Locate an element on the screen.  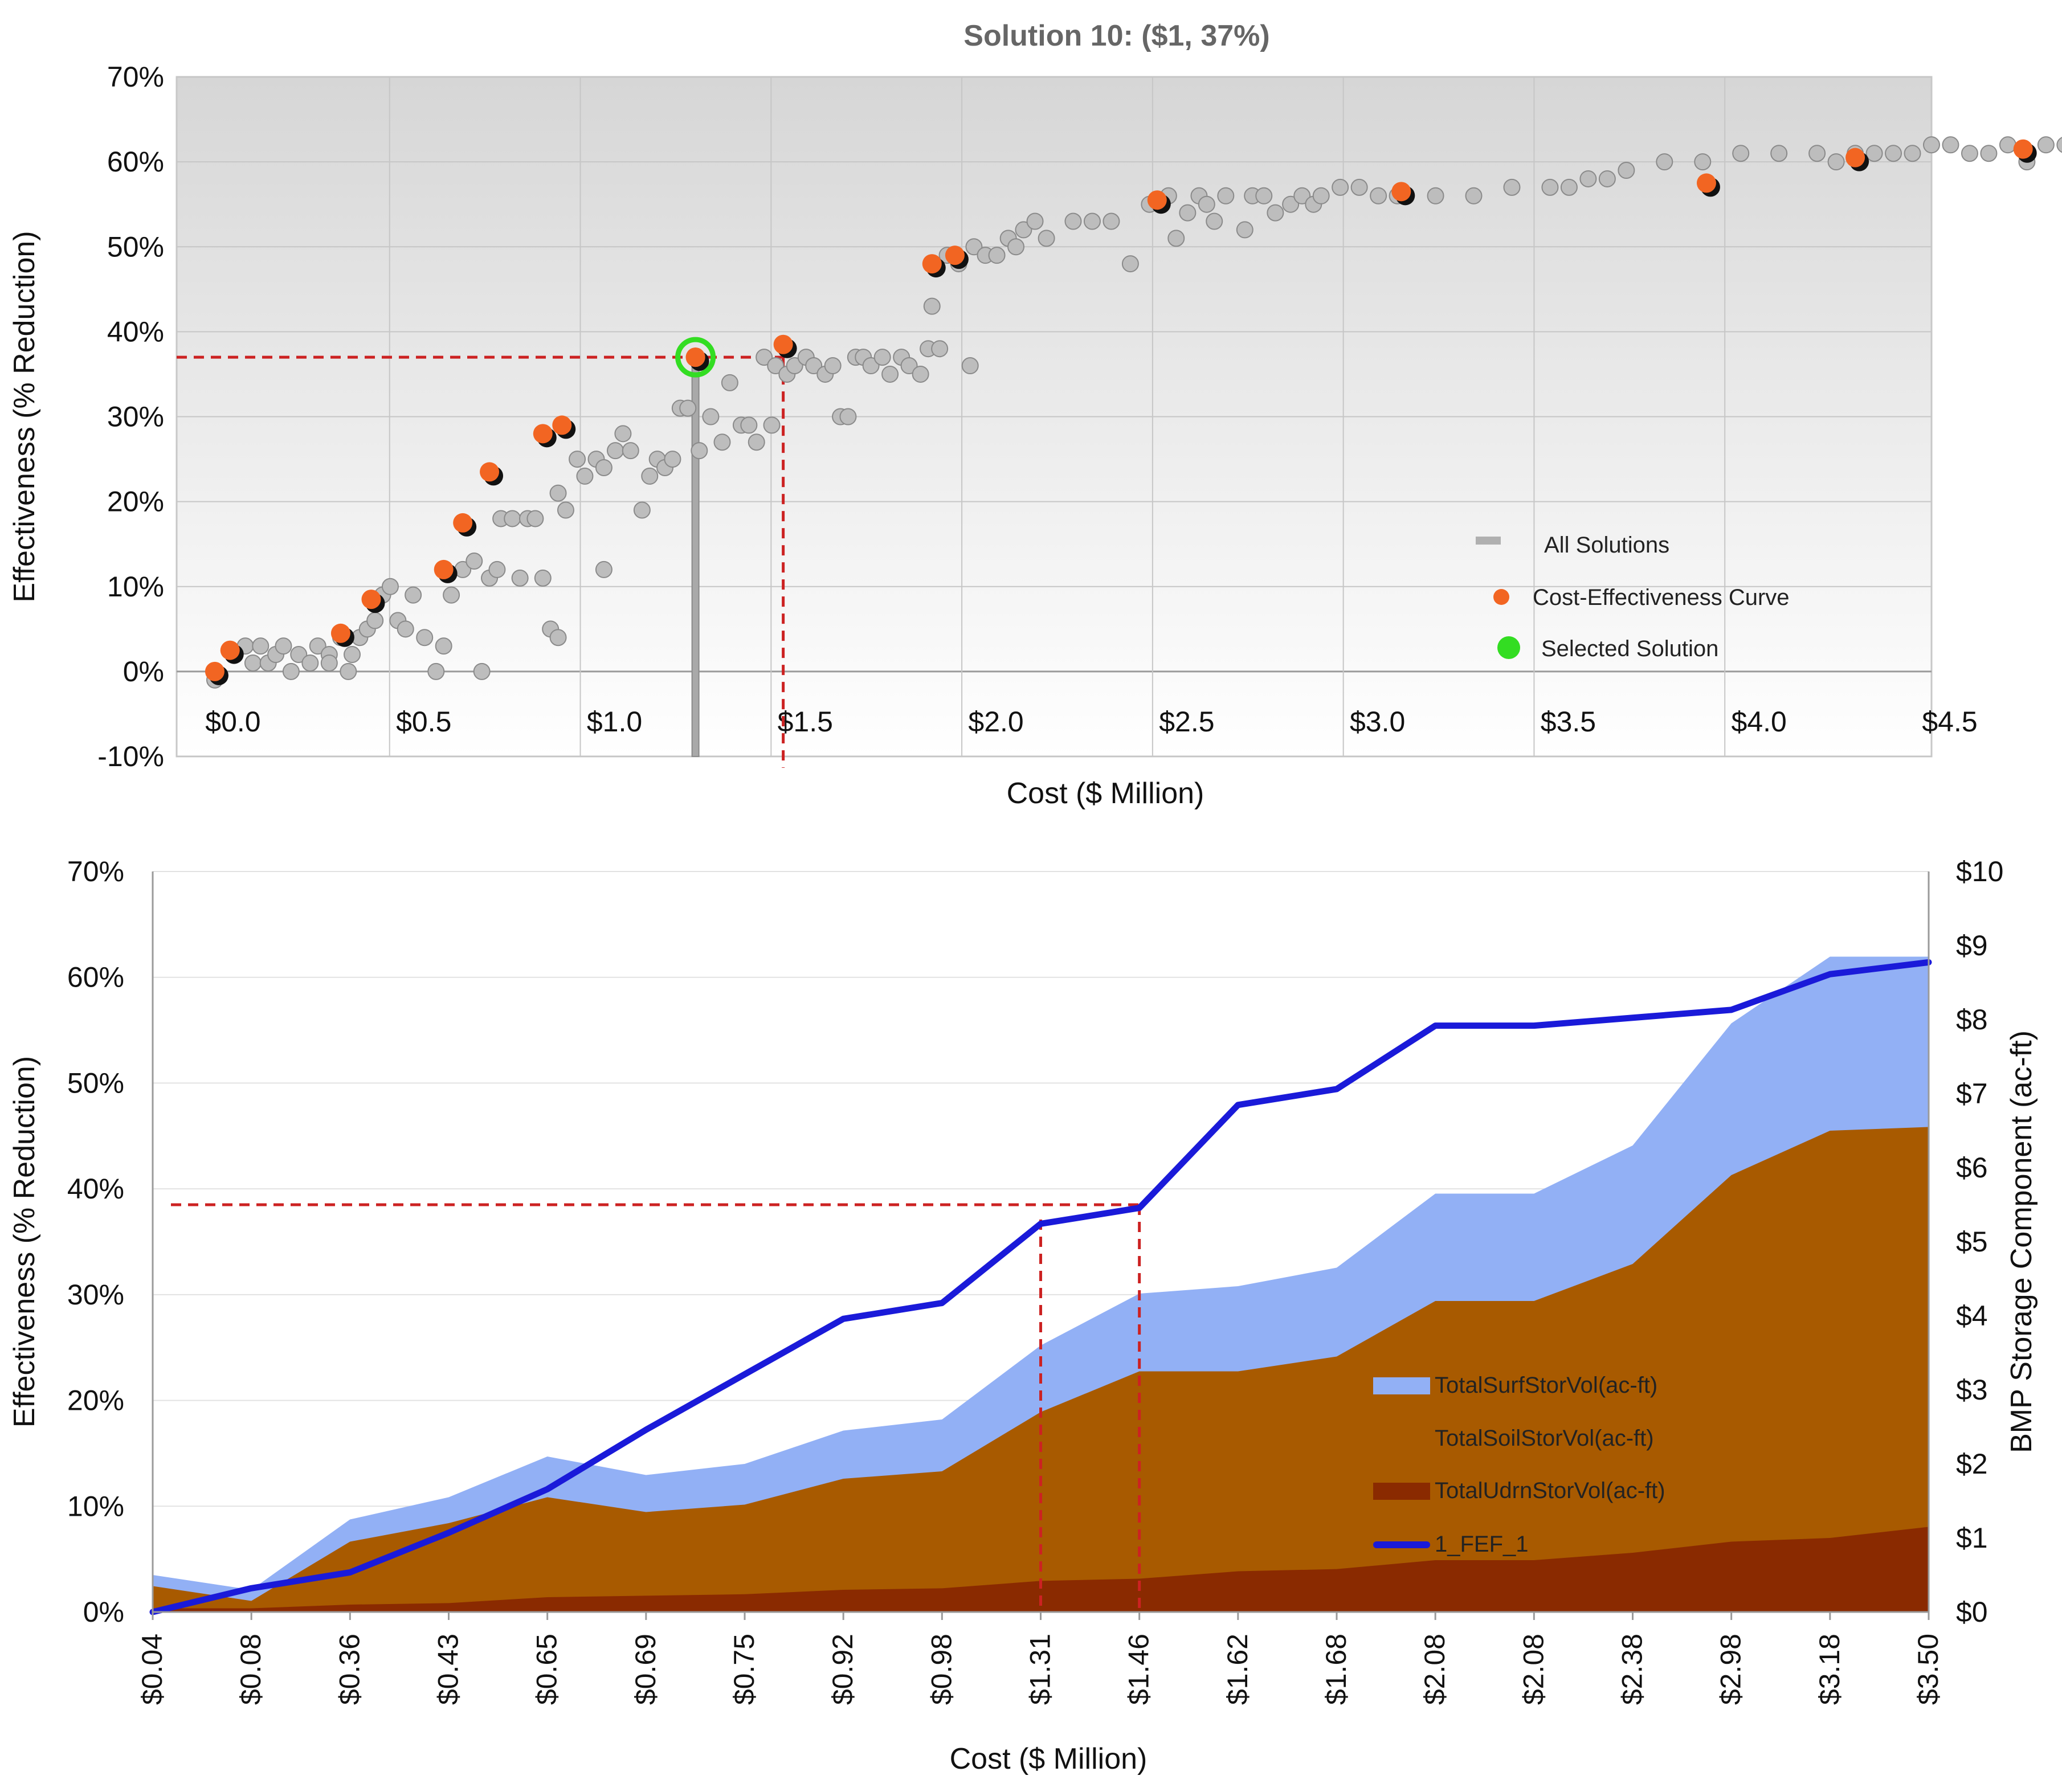
x-tick-label: $0.92 is located at coordinates (843, 1670).